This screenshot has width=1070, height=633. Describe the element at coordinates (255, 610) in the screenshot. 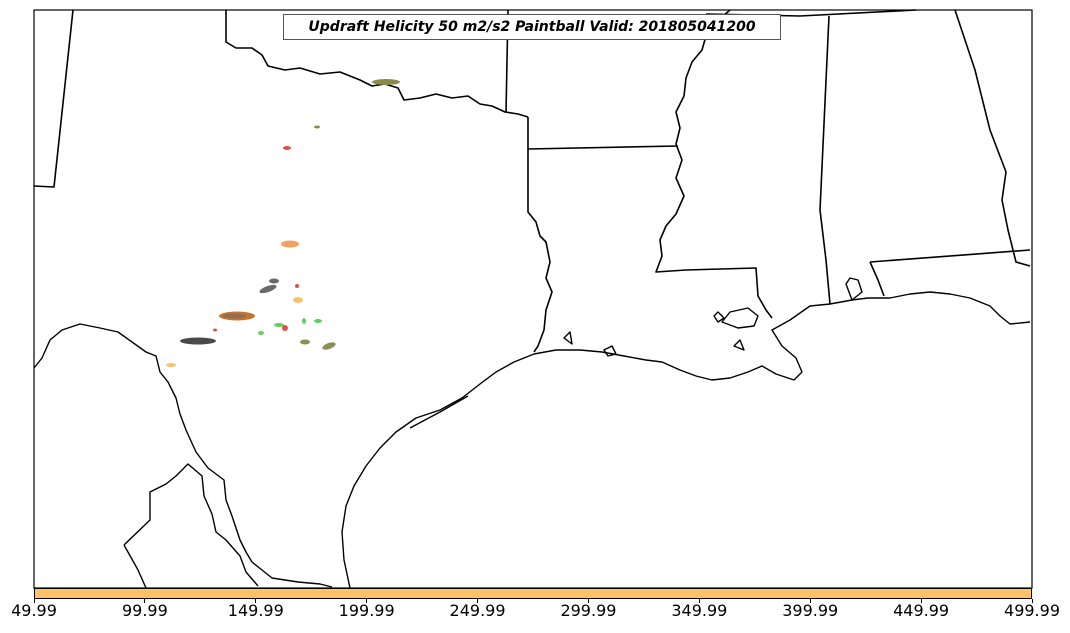

I see `colorbar-tick-label: 149.99` at that location.